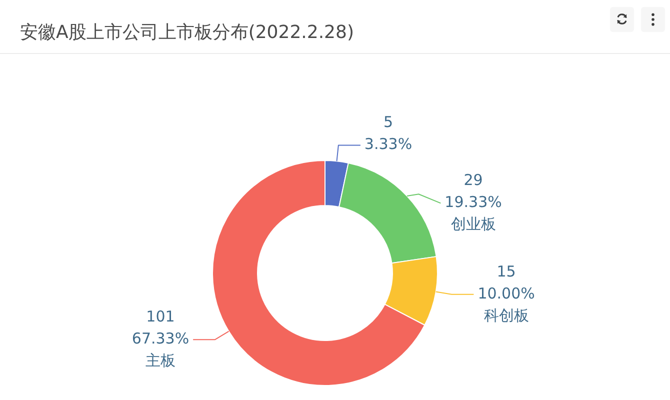 The height and width of the screenshot is (400, 670). What do you see at coordinates (388, 133) in the screenshot?
I see `data-label: 5 3.33%` at bounding box center [388, 133].